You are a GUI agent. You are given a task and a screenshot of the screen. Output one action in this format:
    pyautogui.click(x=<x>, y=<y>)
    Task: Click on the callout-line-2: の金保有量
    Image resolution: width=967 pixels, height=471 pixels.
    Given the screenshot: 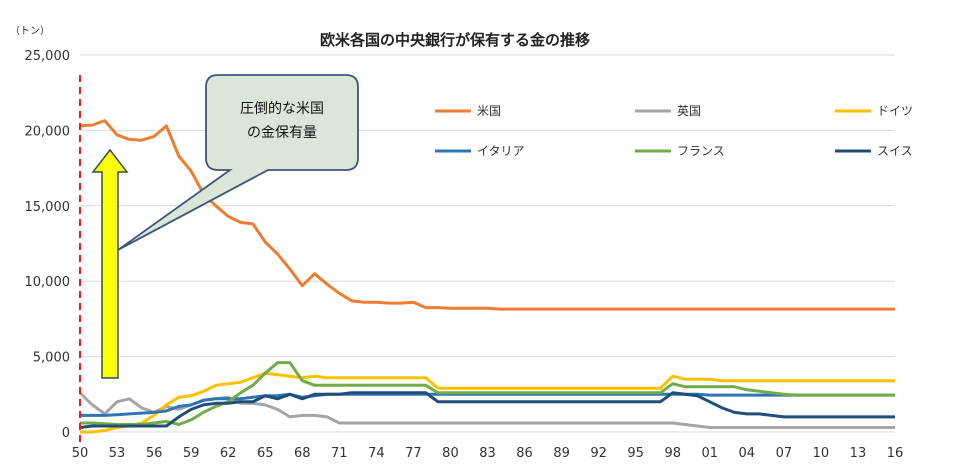 What is the action you would take?
    pyautogui.click(x=282, y=133)
    